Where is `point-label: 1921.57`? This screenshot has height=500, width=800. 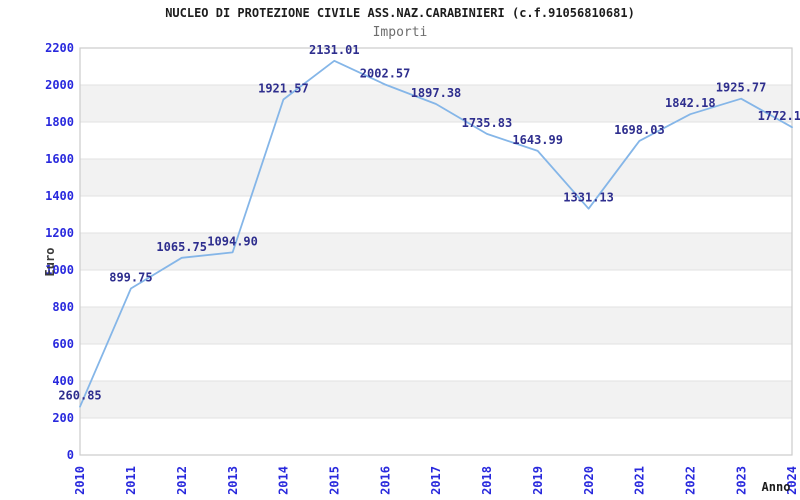
point-label: 1921.57 is located at coordinates (283, 89).